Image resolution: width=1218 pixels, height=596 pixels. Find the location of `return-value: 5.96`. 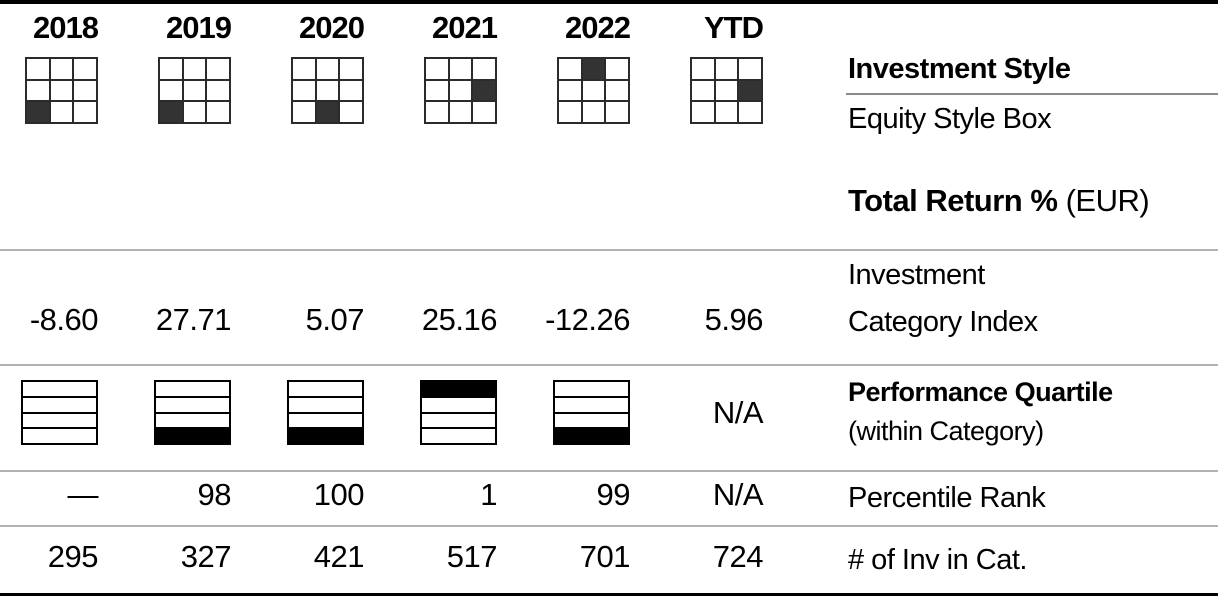

return-value: 5.96 is located at coordinates (734, 319).